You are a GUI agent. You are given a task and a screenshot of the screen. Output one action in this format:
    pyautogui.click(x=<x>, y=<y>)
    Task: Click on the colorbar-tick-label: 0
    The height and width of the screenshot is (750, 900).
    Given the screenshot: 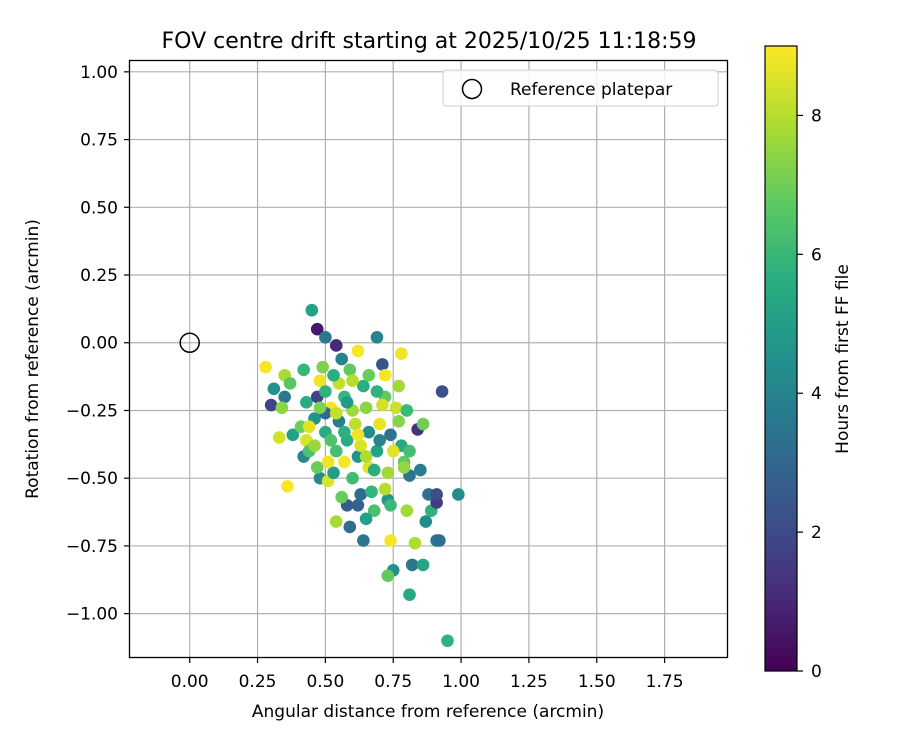 What is the action you would take?
    pyautogui.click(x=816, y=672)
    